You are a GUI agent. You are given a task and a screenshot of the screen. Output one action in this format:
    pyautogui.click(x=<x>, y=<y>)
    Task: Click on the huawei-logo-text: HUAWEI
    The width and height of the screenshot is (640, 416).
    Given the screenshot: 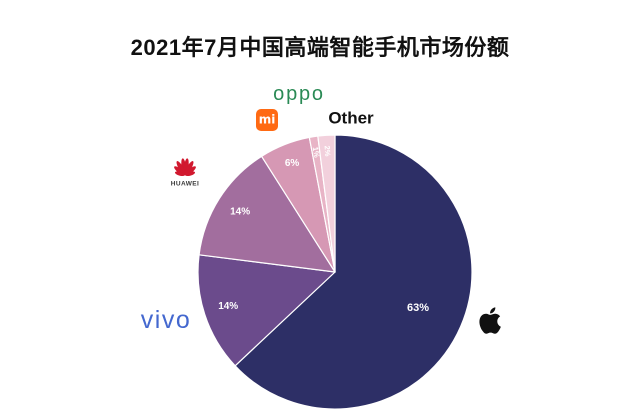 What is the action you would take?
    pyautogui.click(x=185, y=184)
    